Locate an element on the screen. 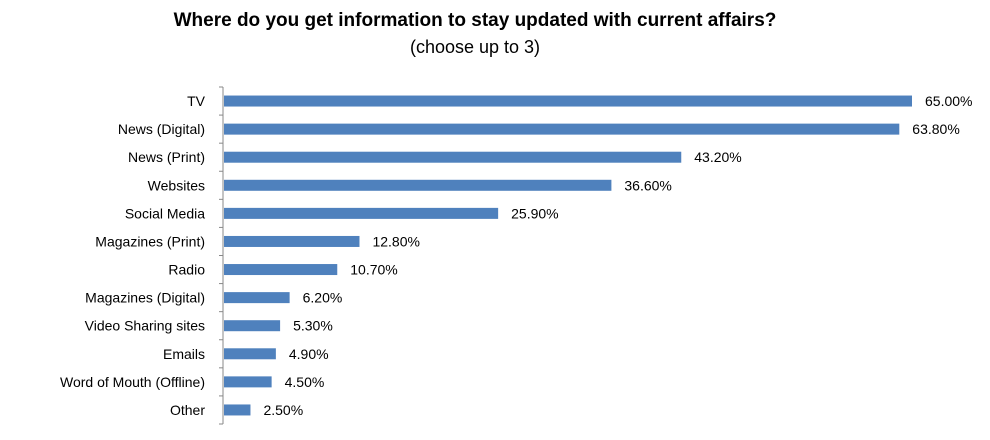 The width and height of the screenshot is (990, 440). value-label: 43.20% is located at coordinates (717, 157).